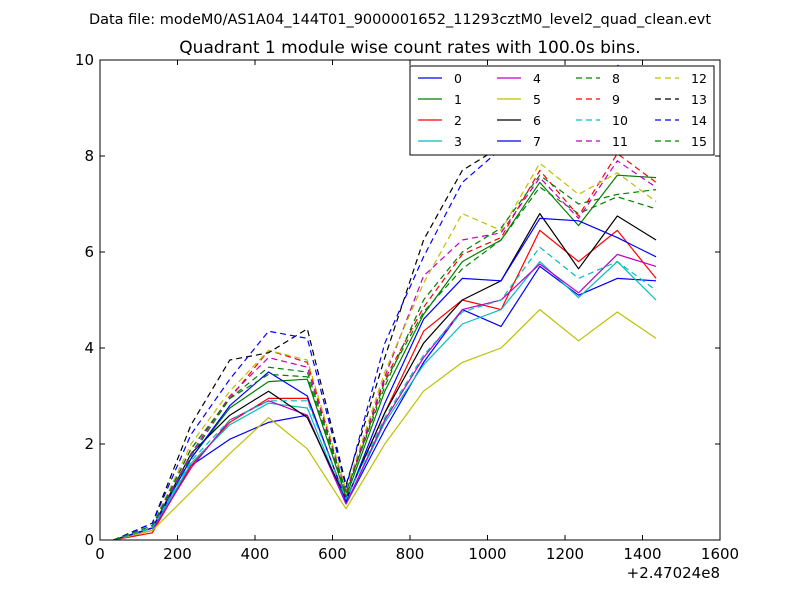 This screenshot has width=800, height=600. What do you see at coordinates (89, 156) in the screenshot?
I see `y-tick-label: 8` at bounding box center [89, 156].